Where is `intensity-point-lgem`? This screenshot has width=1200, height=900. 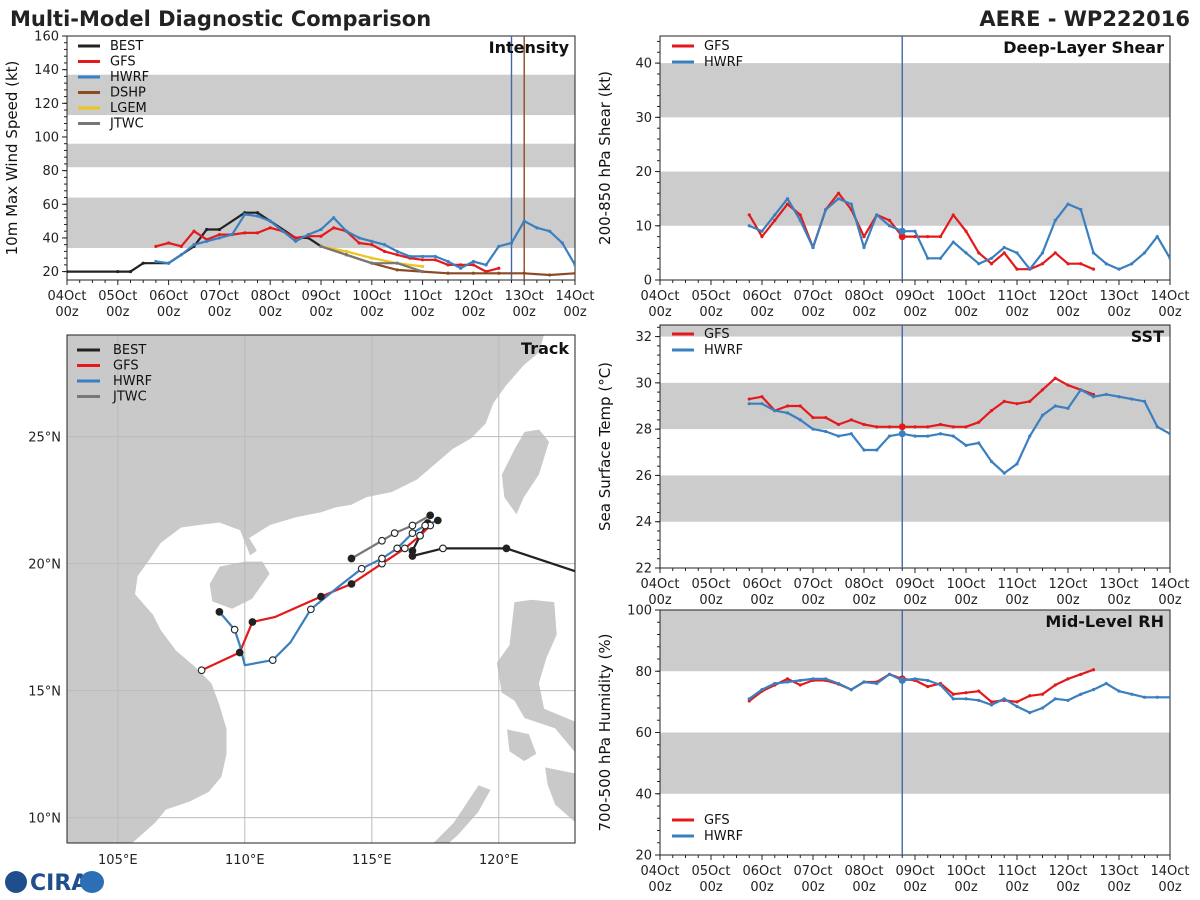
intensity-point-lgem is located at coordinates (346, 251).